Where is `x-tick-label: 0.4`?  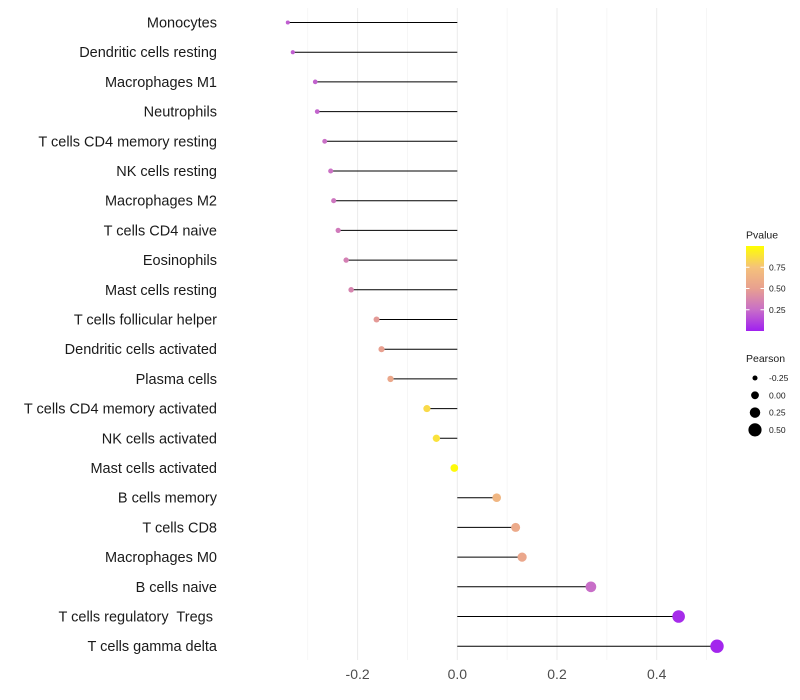
x-tick-label: 0.4 is located at coordinates (657, 674).